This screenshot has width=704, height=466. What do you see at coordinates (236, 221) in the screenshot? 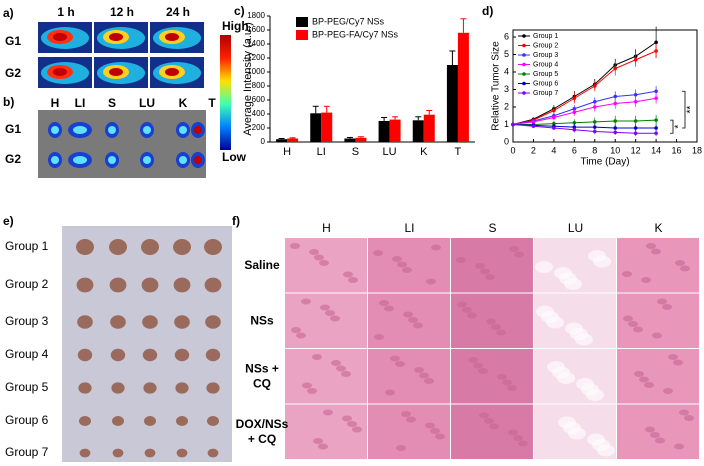
I see `panel-label: f)` at bounding box center [236, 221].